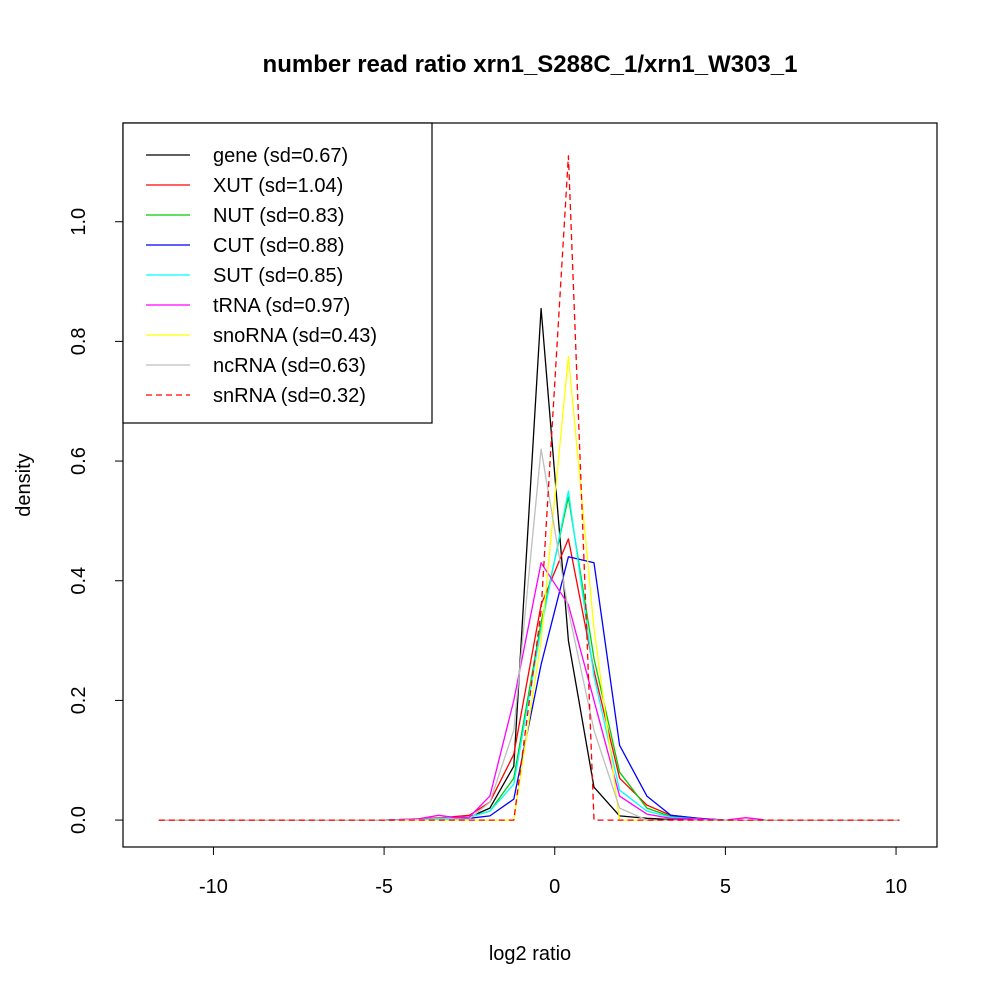 This screenshot has width=1000, height=1000. Describe the element at coordinates (79, 222) in the screenshot. I see `y-tick-label: 1.0` at that location.